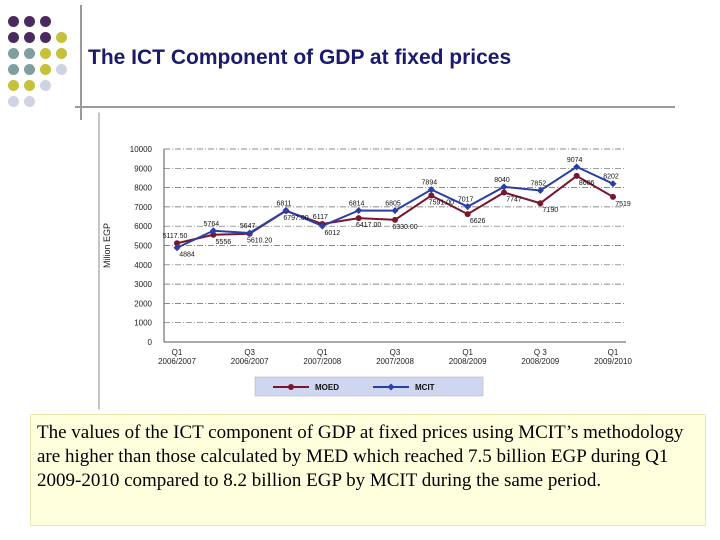 This screenshot has height=540, width=720. What do you see at coordinates (300, 57) in the screenshot?
I see `page-title: The ICT Component of GDP at fixed prices` at bounding box center [300, 57].